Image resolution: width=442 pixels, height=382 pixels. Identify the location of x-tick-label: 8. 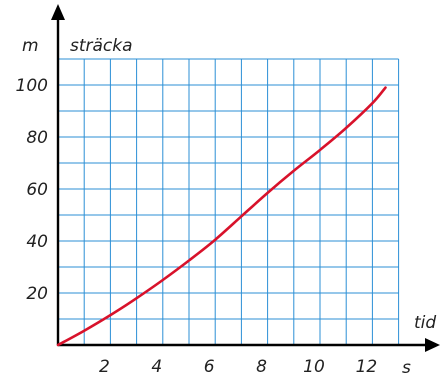
(261, 367).